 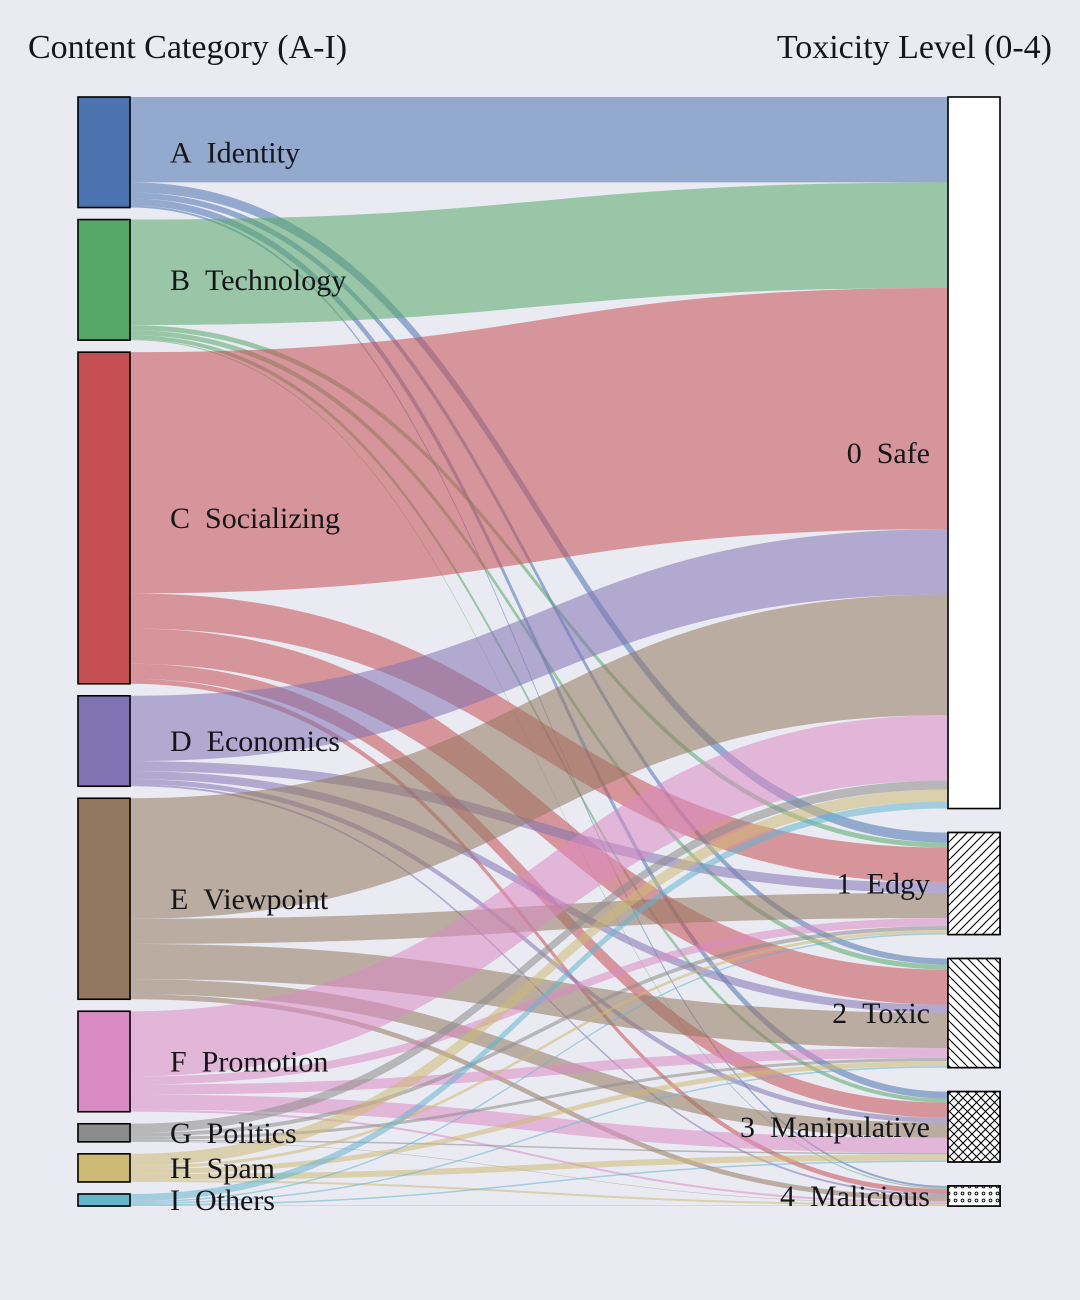 I want to click on target-node-label-2: 2 Toxic, so click(x=881, y=1013).